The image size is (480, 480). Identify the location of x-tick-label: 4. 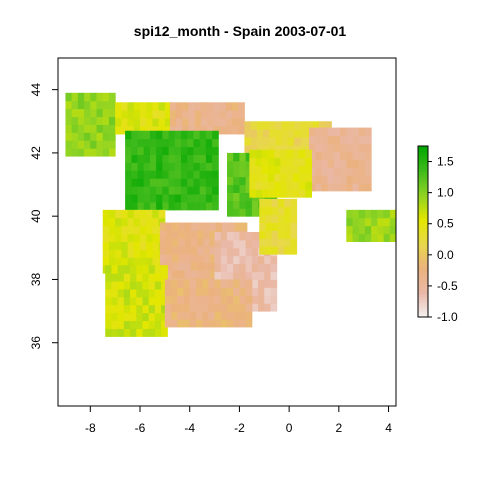
(388, 428).